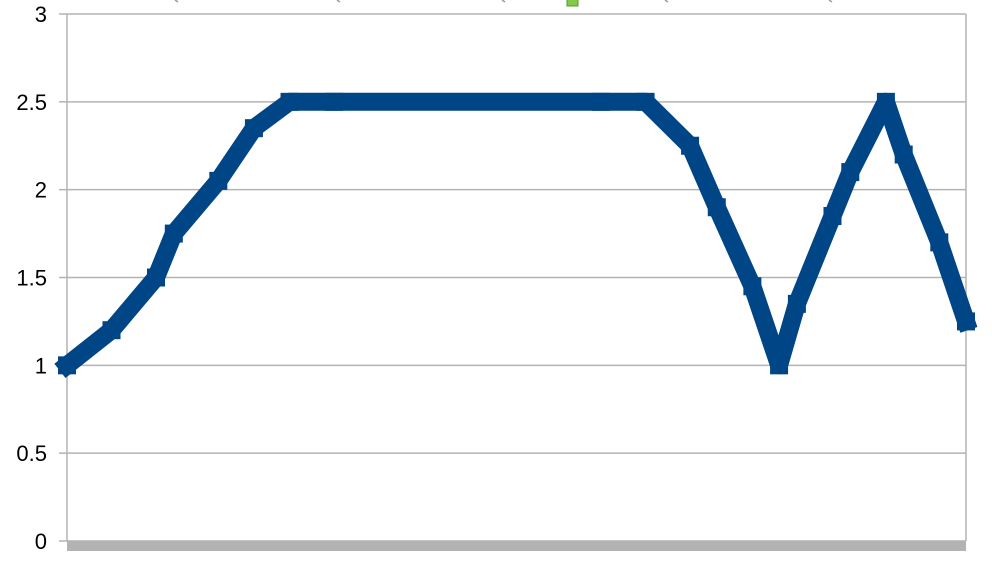  Describe the element at coordinates (41, 541) in the screenshot. I see `y-tick-label: 0` at that location.